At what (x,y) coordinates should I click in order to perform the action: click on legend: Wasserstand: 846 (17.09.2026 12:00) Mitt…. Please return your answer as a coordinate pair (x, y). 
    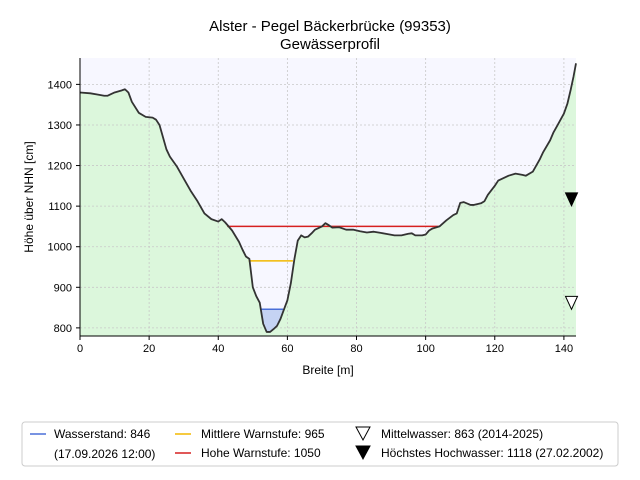
    Looking at the image, I should click on (320, 444).